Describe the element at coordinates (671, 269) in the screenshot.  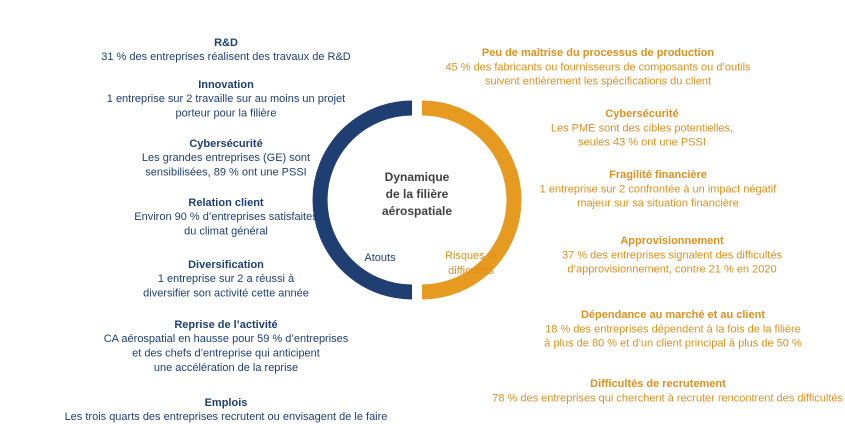
I see `risk-text: d’approvisionnement, contre 21 % en 2020` at that location.